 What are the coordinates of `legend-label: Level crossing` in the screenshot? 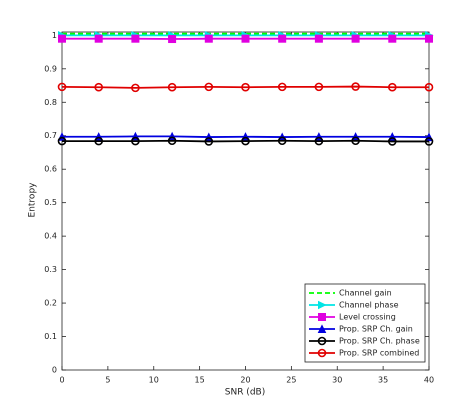 It's located at (367, 317).